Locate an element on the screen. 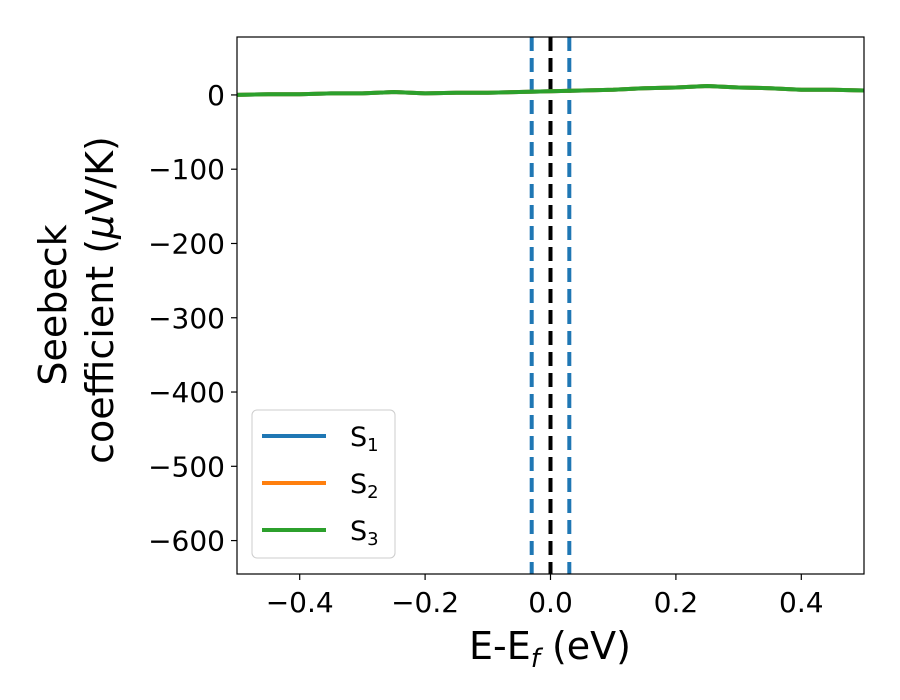  y-axis-ticks: 0 −100 −200 −300 −400 −500 −600 is located at coordinates (192, 318).